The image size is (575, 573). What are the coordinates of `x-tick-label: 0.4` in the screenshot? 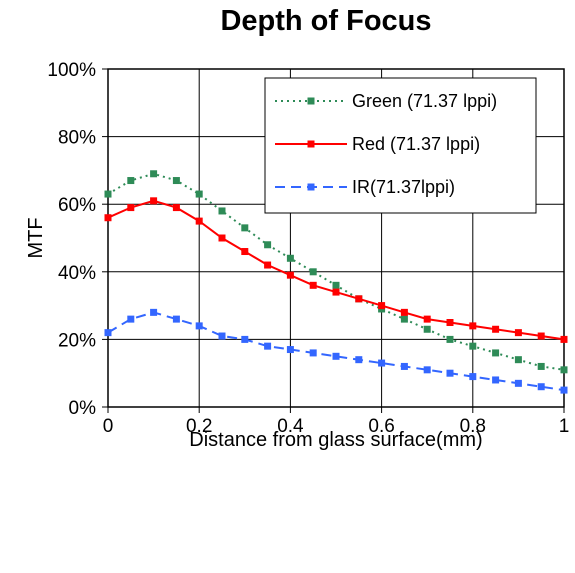 It's located at (290, 426).